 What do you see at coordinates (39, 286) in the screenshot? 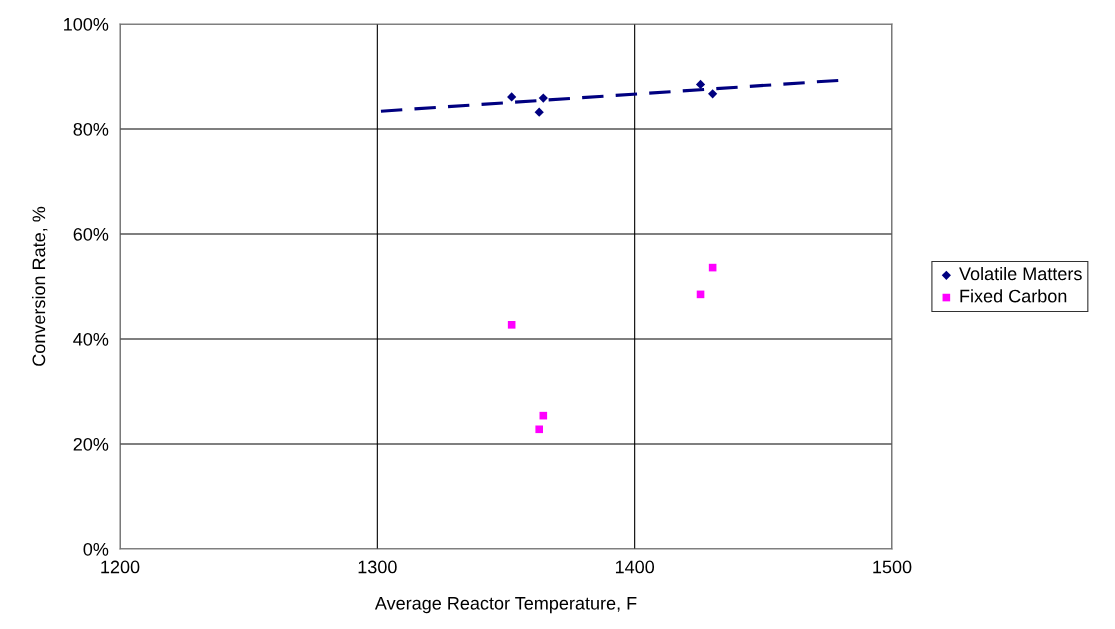
I see `y-axis-title: Conversion Rate, %` at bounding box center [39, 286].